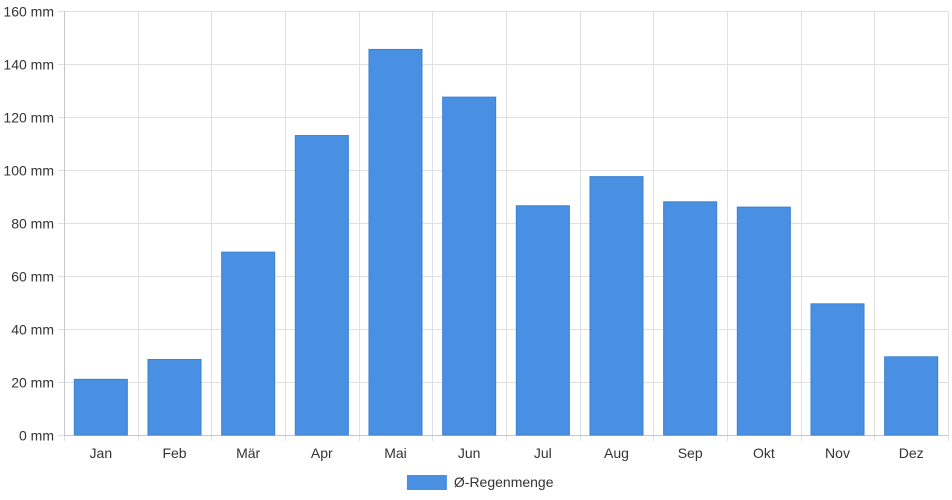  I want to click on bar-aug, so click(616, 306).